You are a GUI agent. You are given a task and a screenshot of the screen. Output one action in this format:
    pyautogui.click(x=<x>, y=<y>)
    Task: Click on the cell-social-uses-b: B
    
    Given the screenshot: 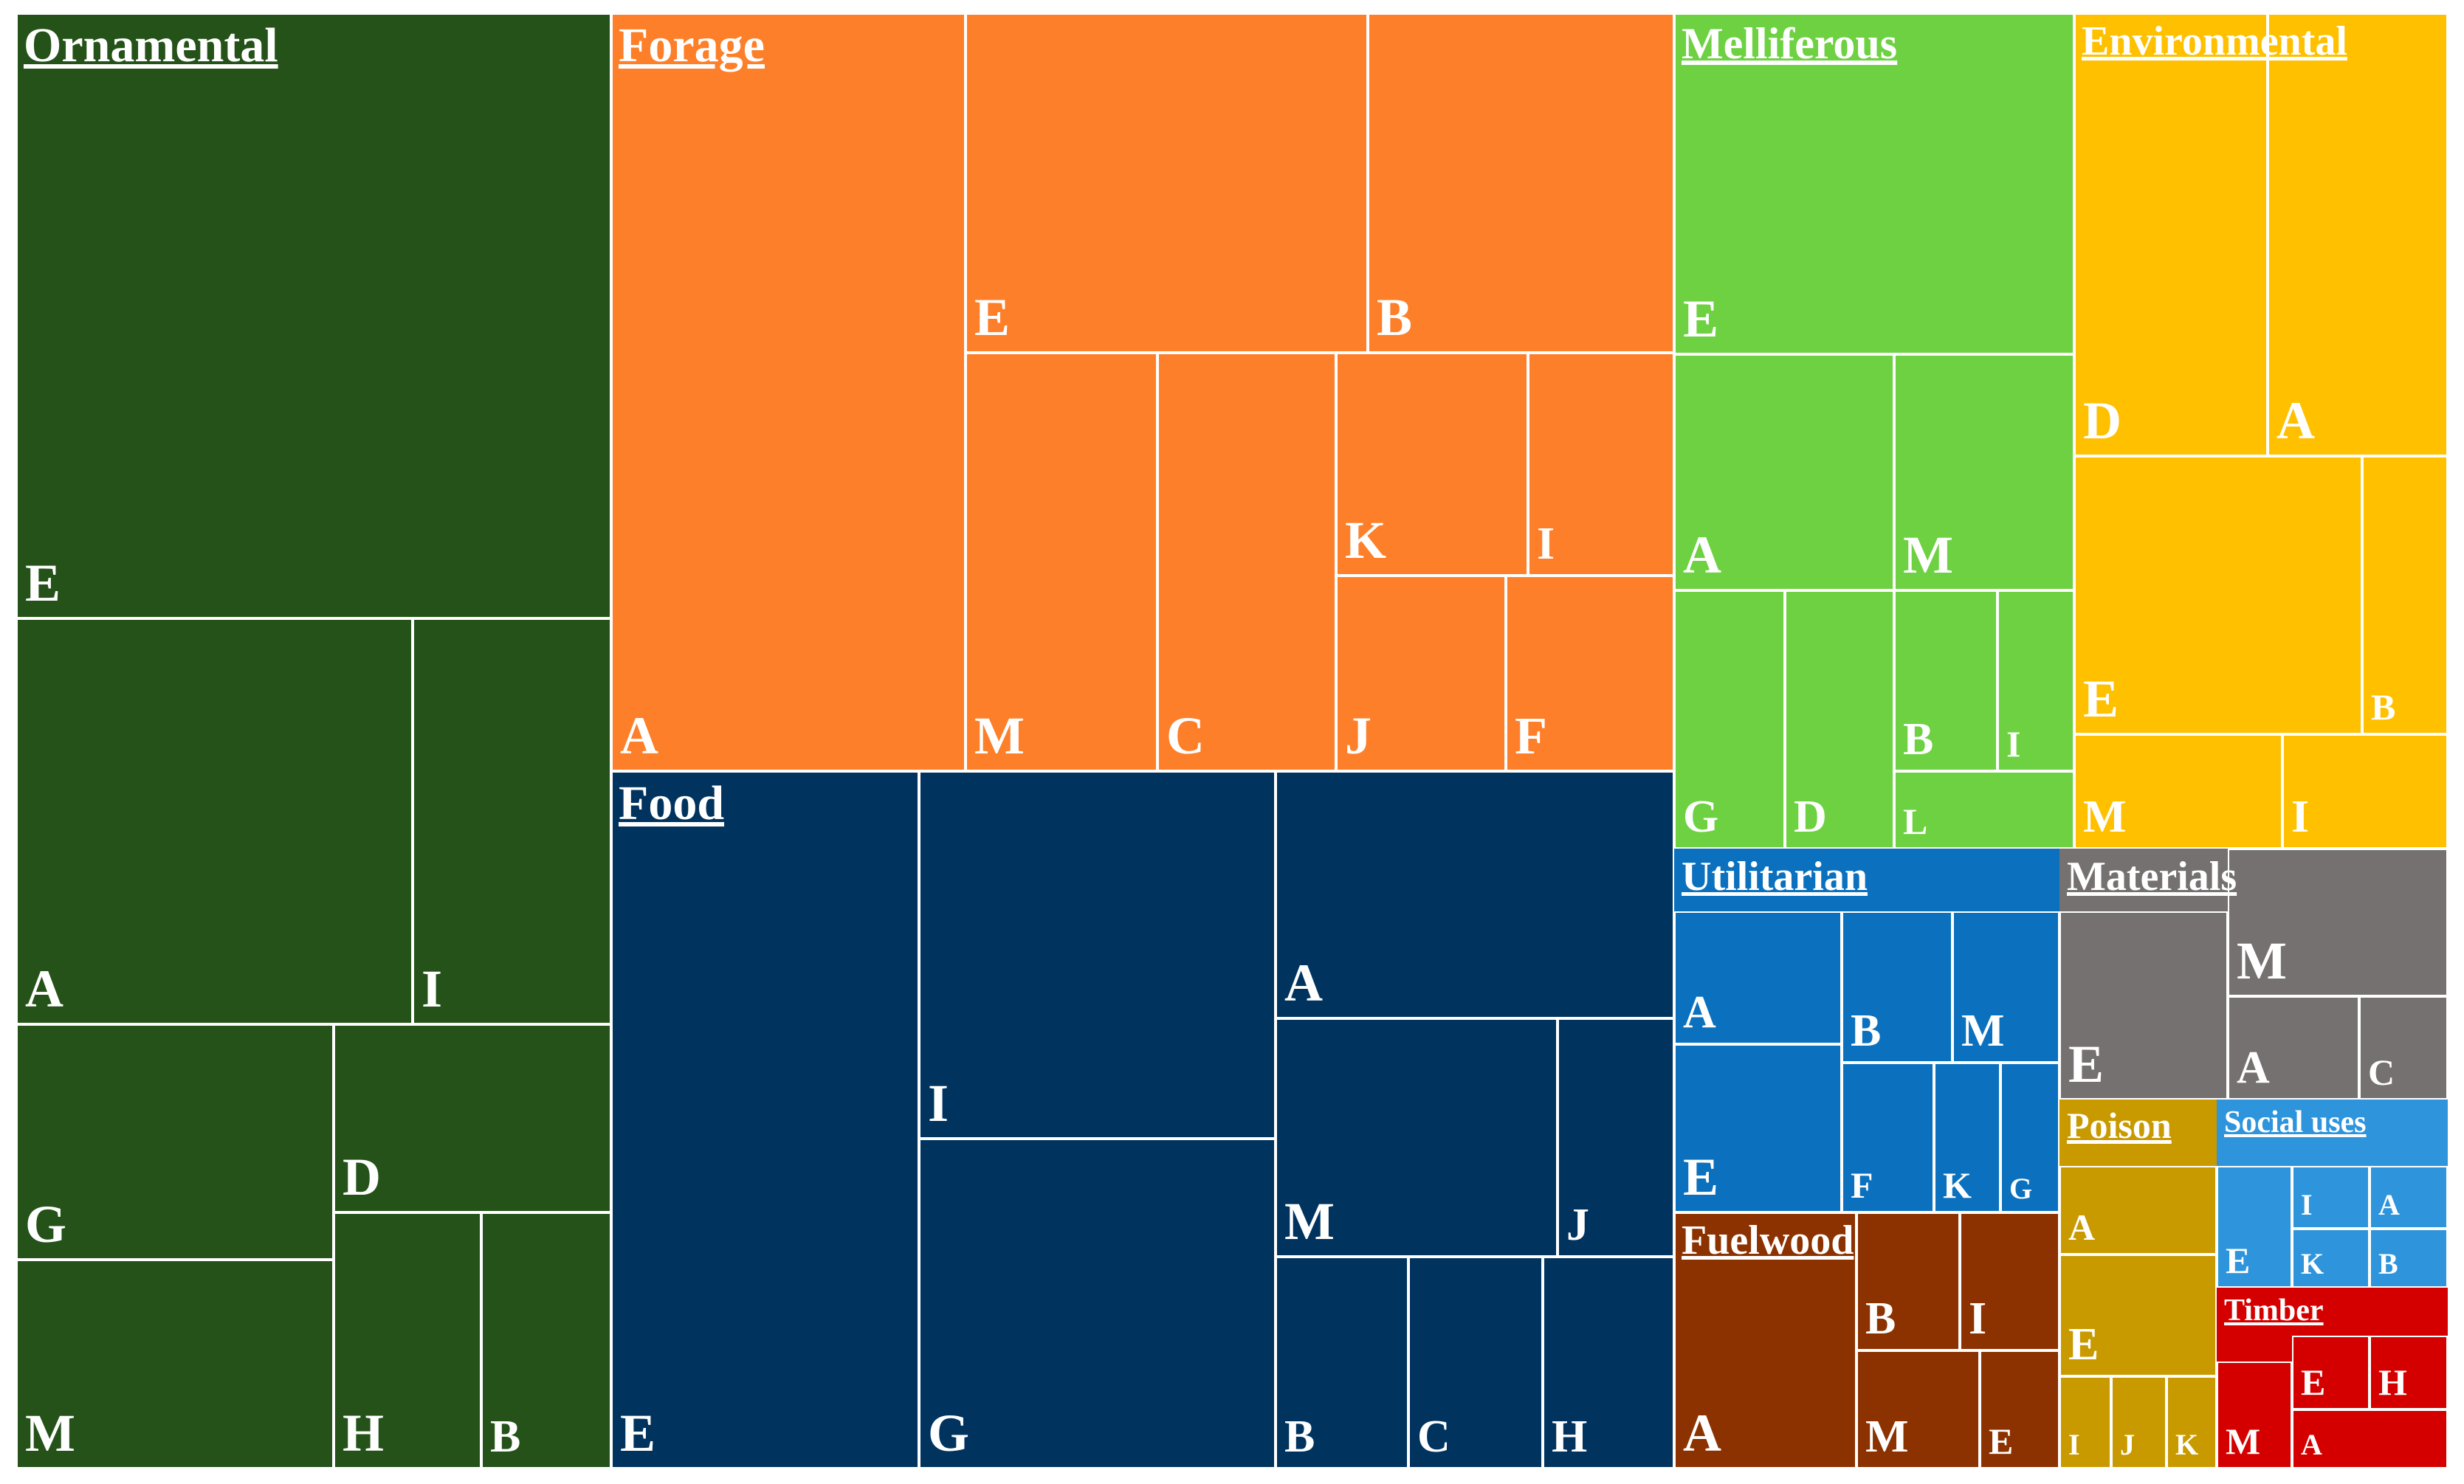 What is the action you would take?
    pyautogui.click(x=2409, y=1258)
    